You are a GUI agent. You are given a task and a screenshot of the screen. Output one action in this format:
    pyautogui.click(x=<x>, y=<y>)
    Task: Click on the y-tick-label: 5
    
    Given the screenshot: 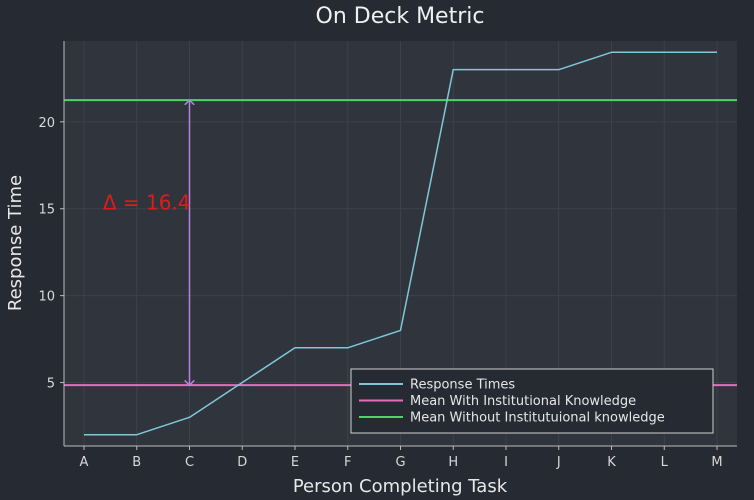 What is the action you would take?
    pyautogui.click(x=51, y=384)
    